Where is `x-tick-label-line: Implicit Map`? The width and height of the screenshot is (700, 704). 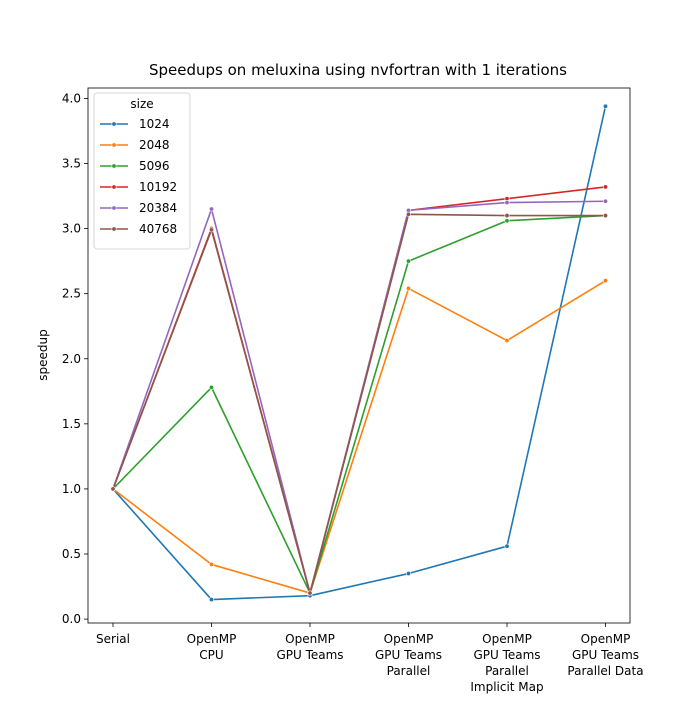 x-tick-label-line: Implicit Map is located at coordinates (506, 687).